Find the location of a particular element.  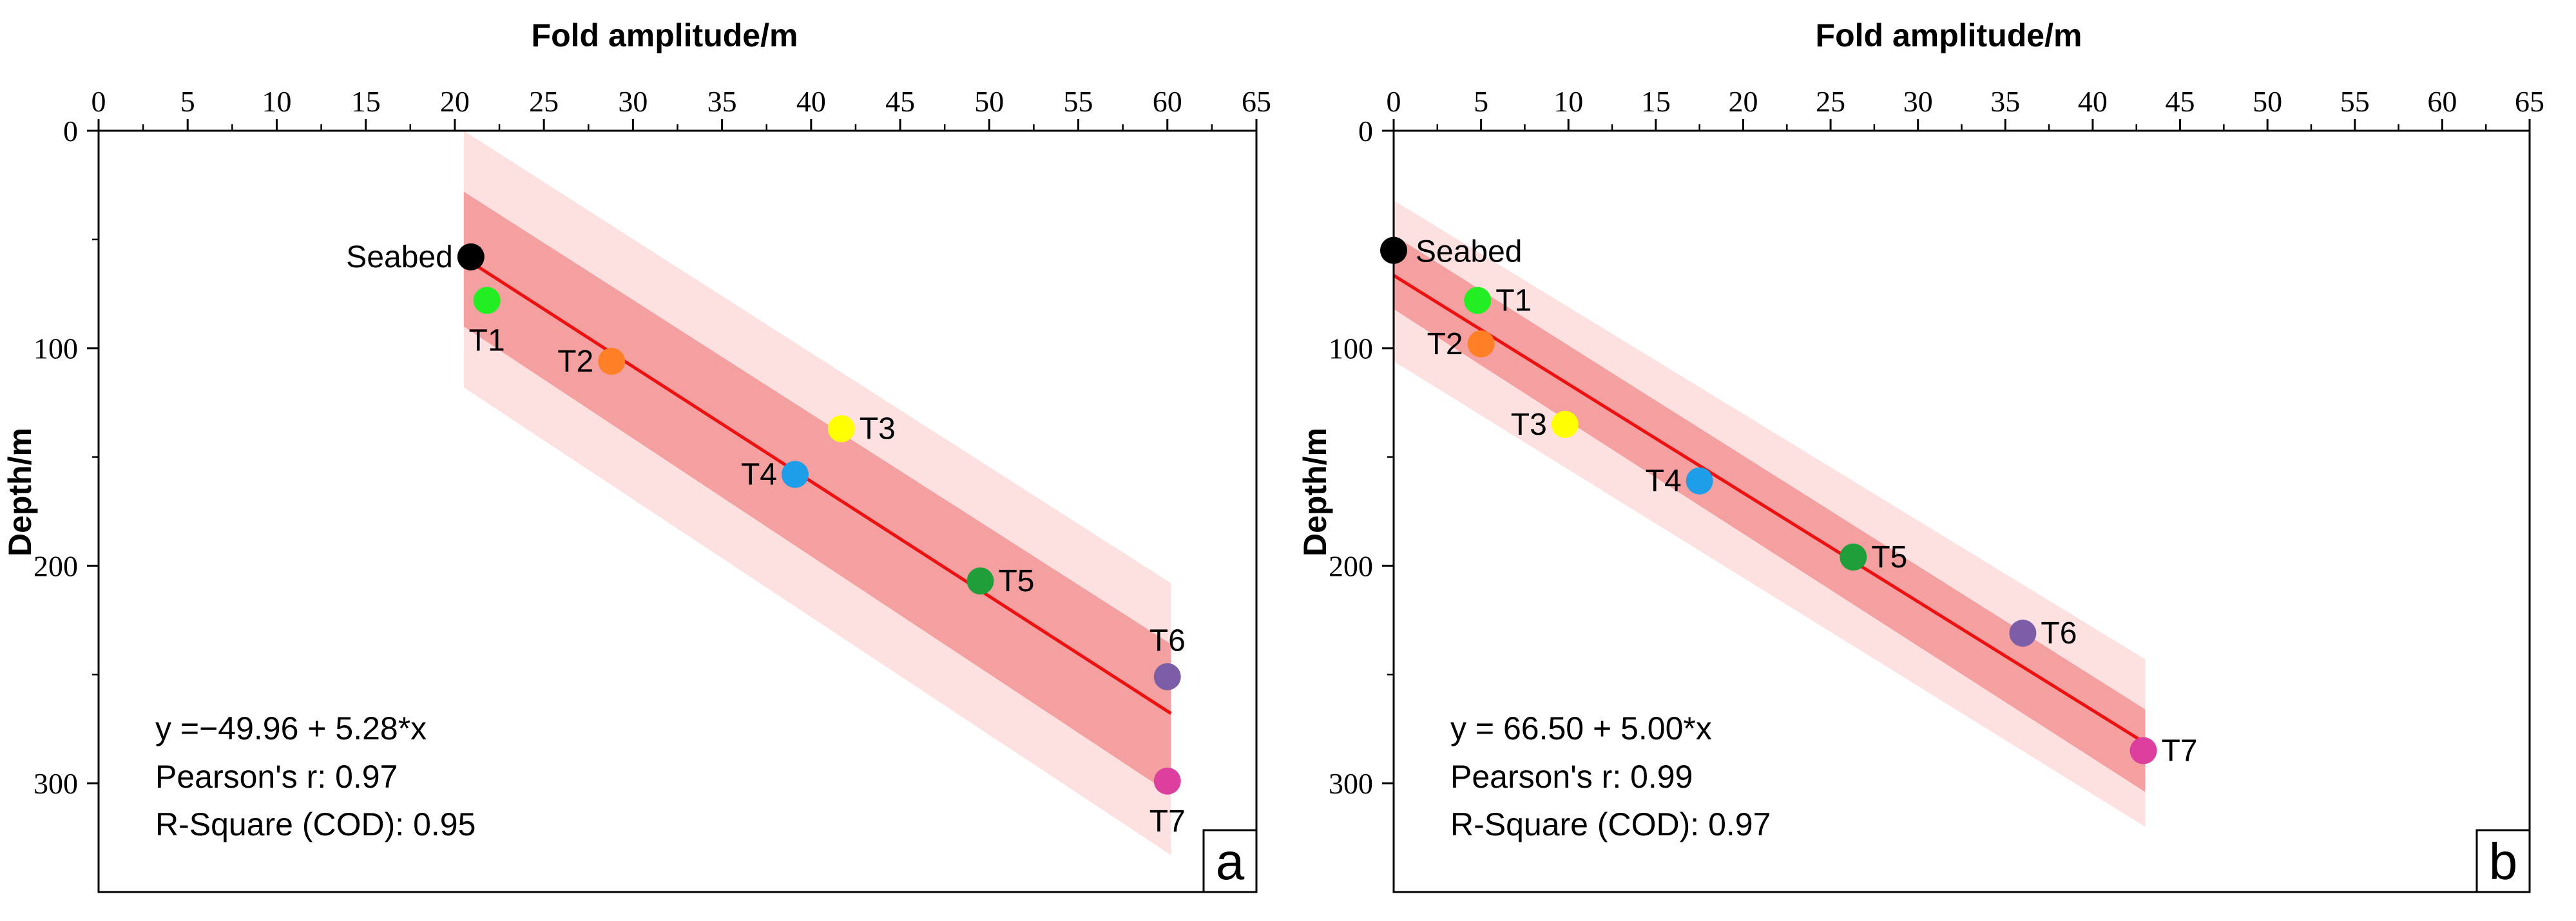

equation-text: y = 66.50 + 5.00*x is located at coordinates (1581, 728).